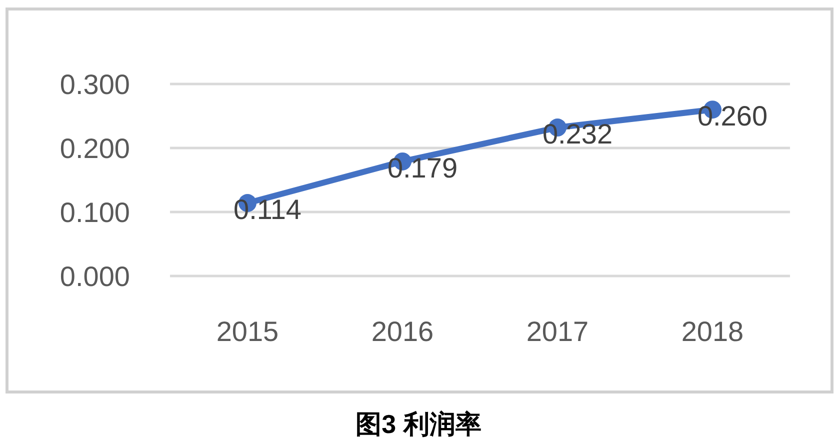  What do you see at coordinates (732, 116) in the screenshot?
I see `data-label: 0.260` at bounding box center [732, 116].